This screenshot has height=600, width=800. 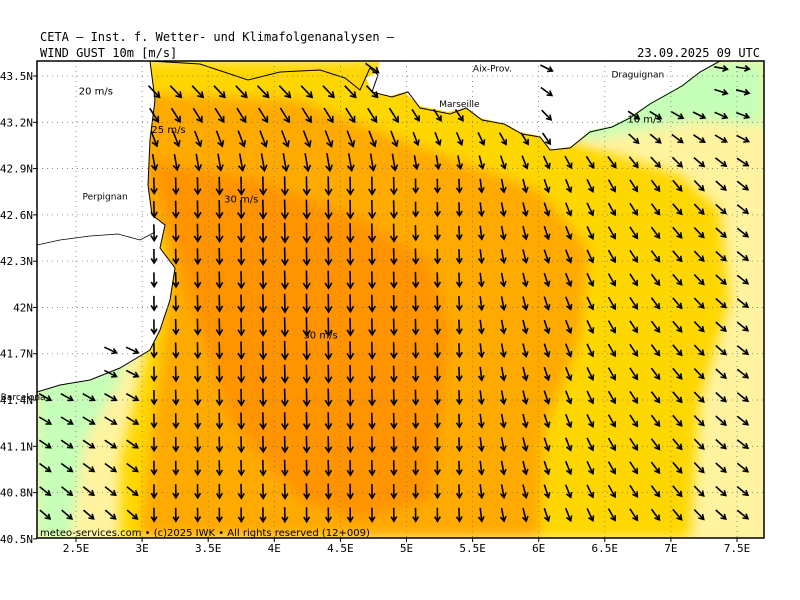 I want to click on lon-tick-label: 7E, so click(x=670, y=548).